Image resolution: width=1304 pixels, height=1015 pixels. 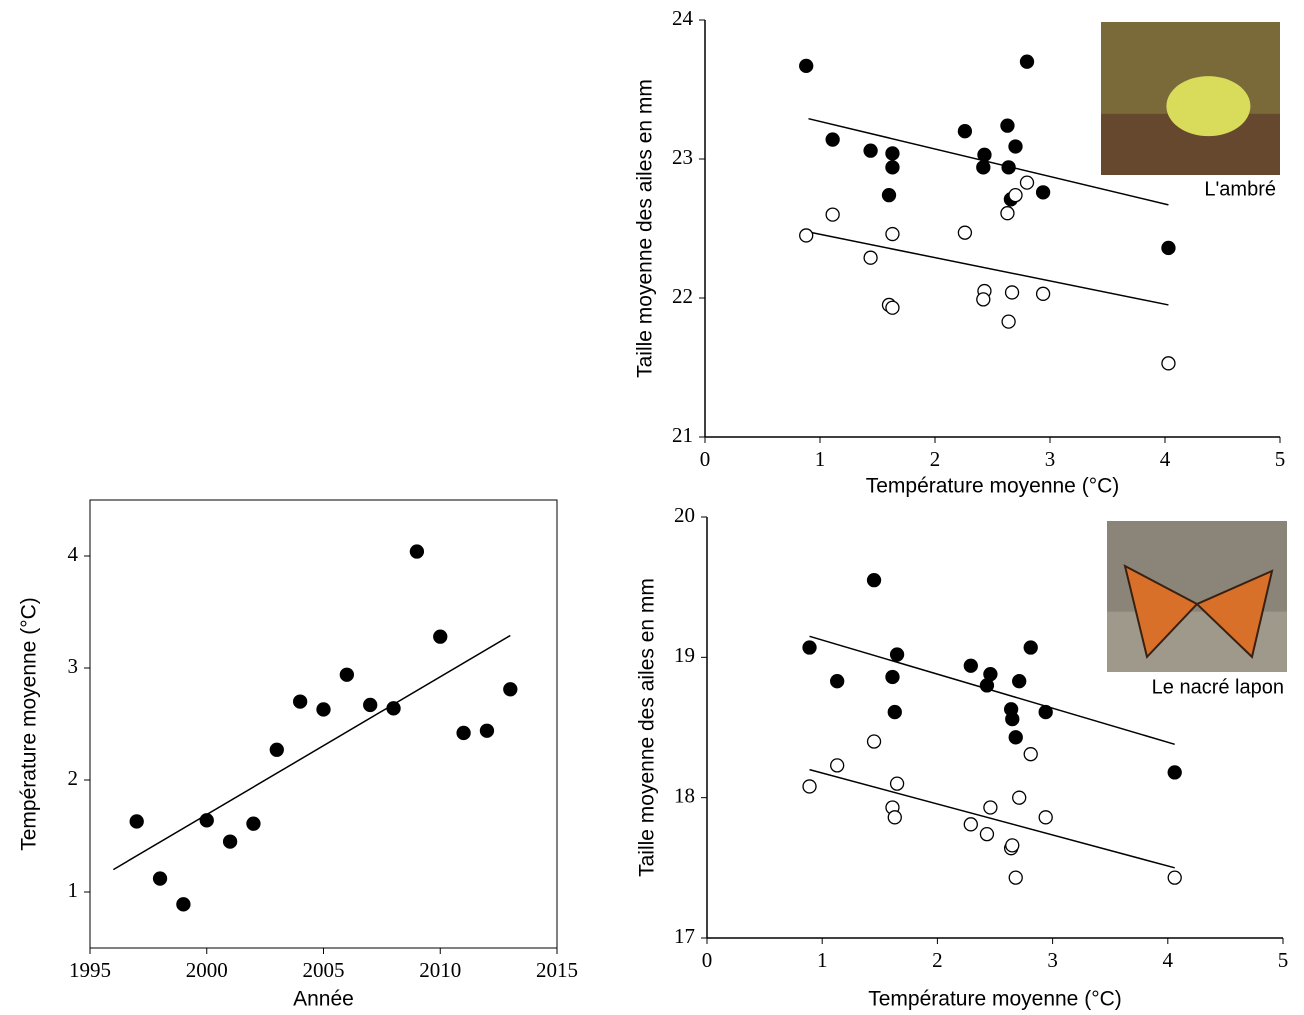 What do you see at coordinates (1240, 189) in the screenshot?
I see `annotation: L'ambré` at bounding box center [1240, 189].